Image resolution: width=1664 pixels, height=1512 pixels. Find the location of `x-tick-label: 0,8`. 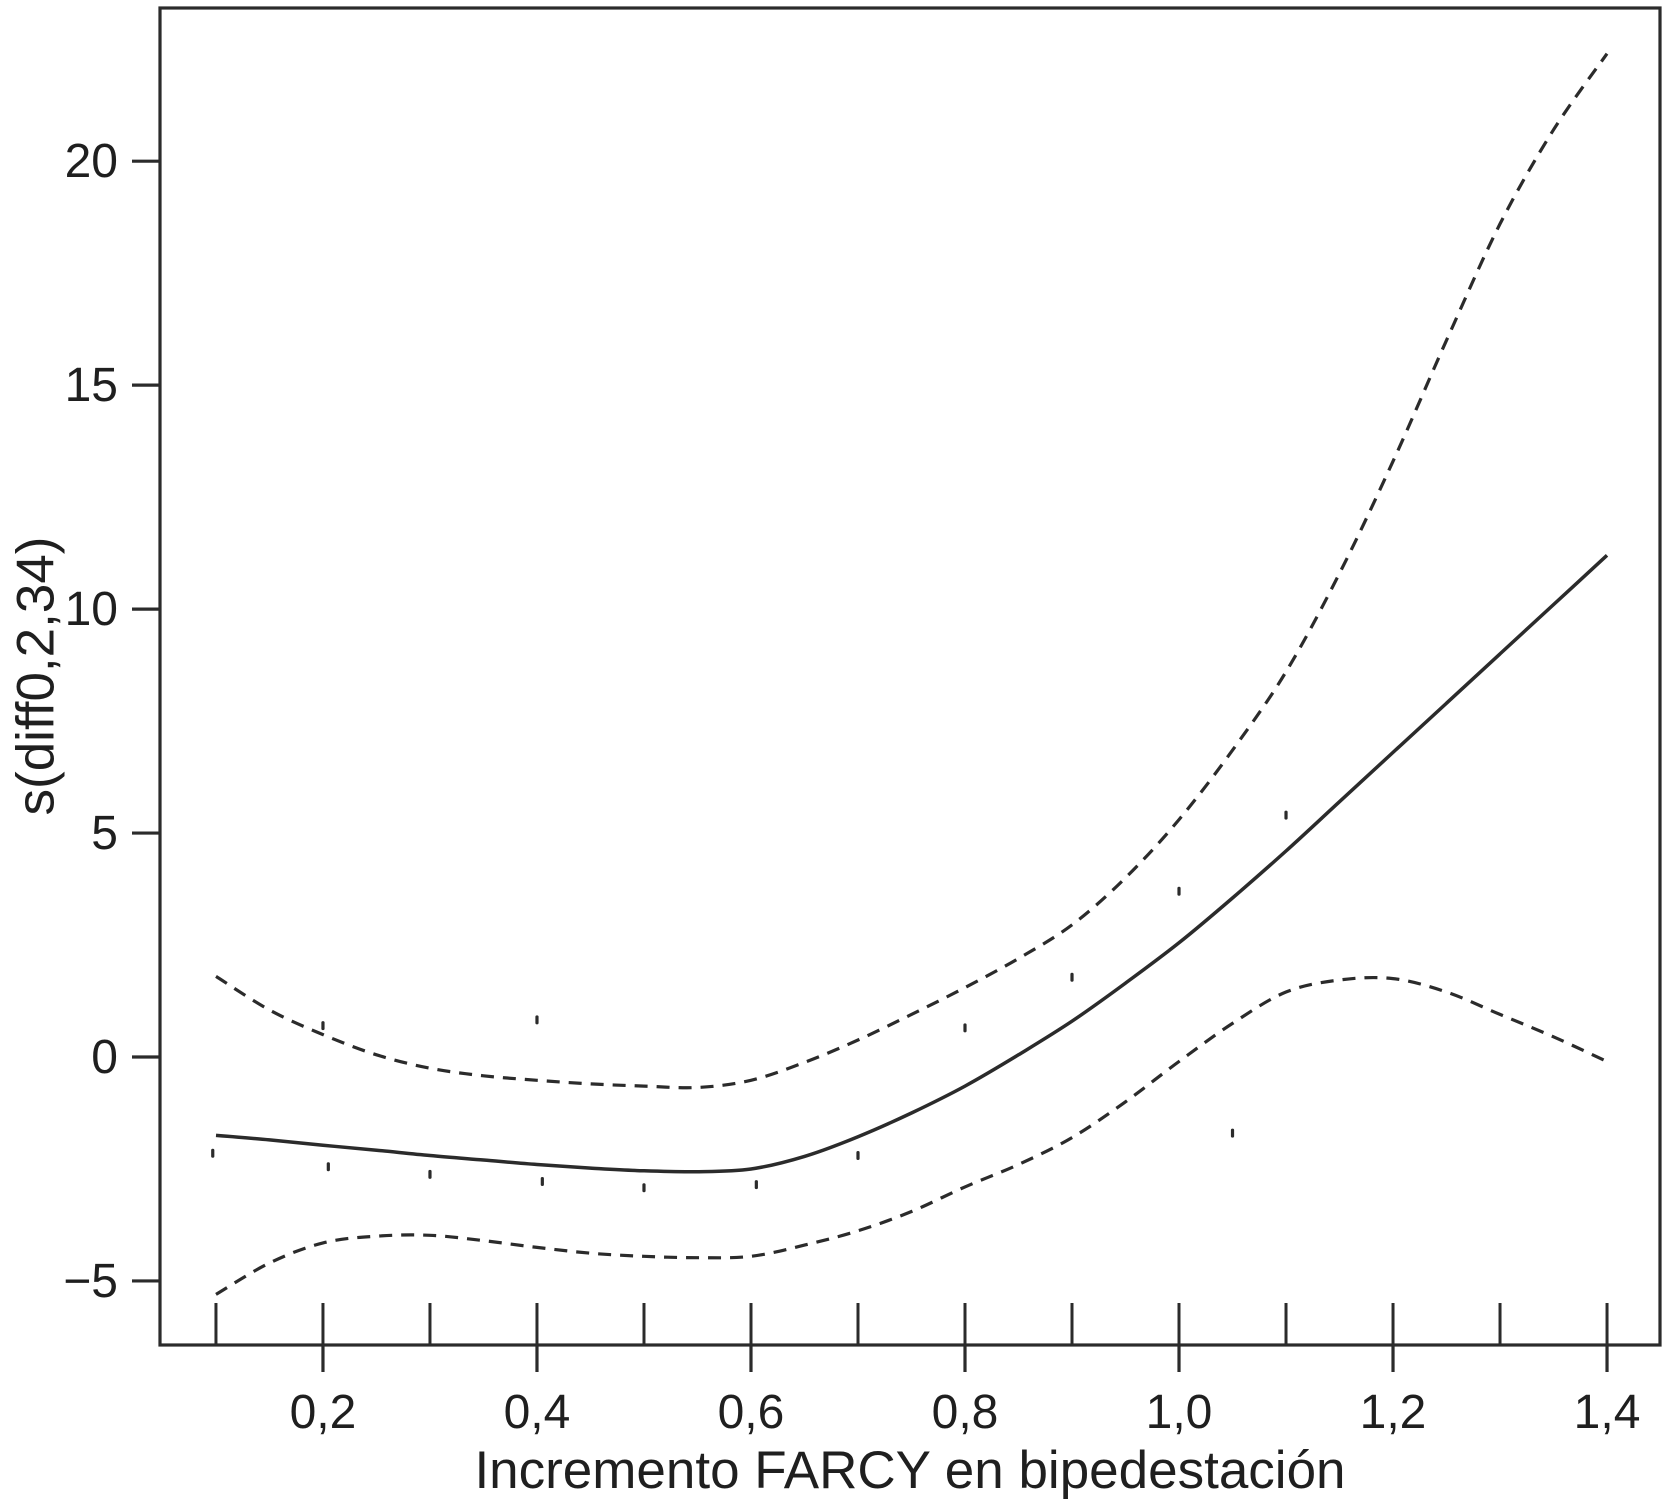

x-tick-label: 0,8 is located at coordinates (965, 1412).